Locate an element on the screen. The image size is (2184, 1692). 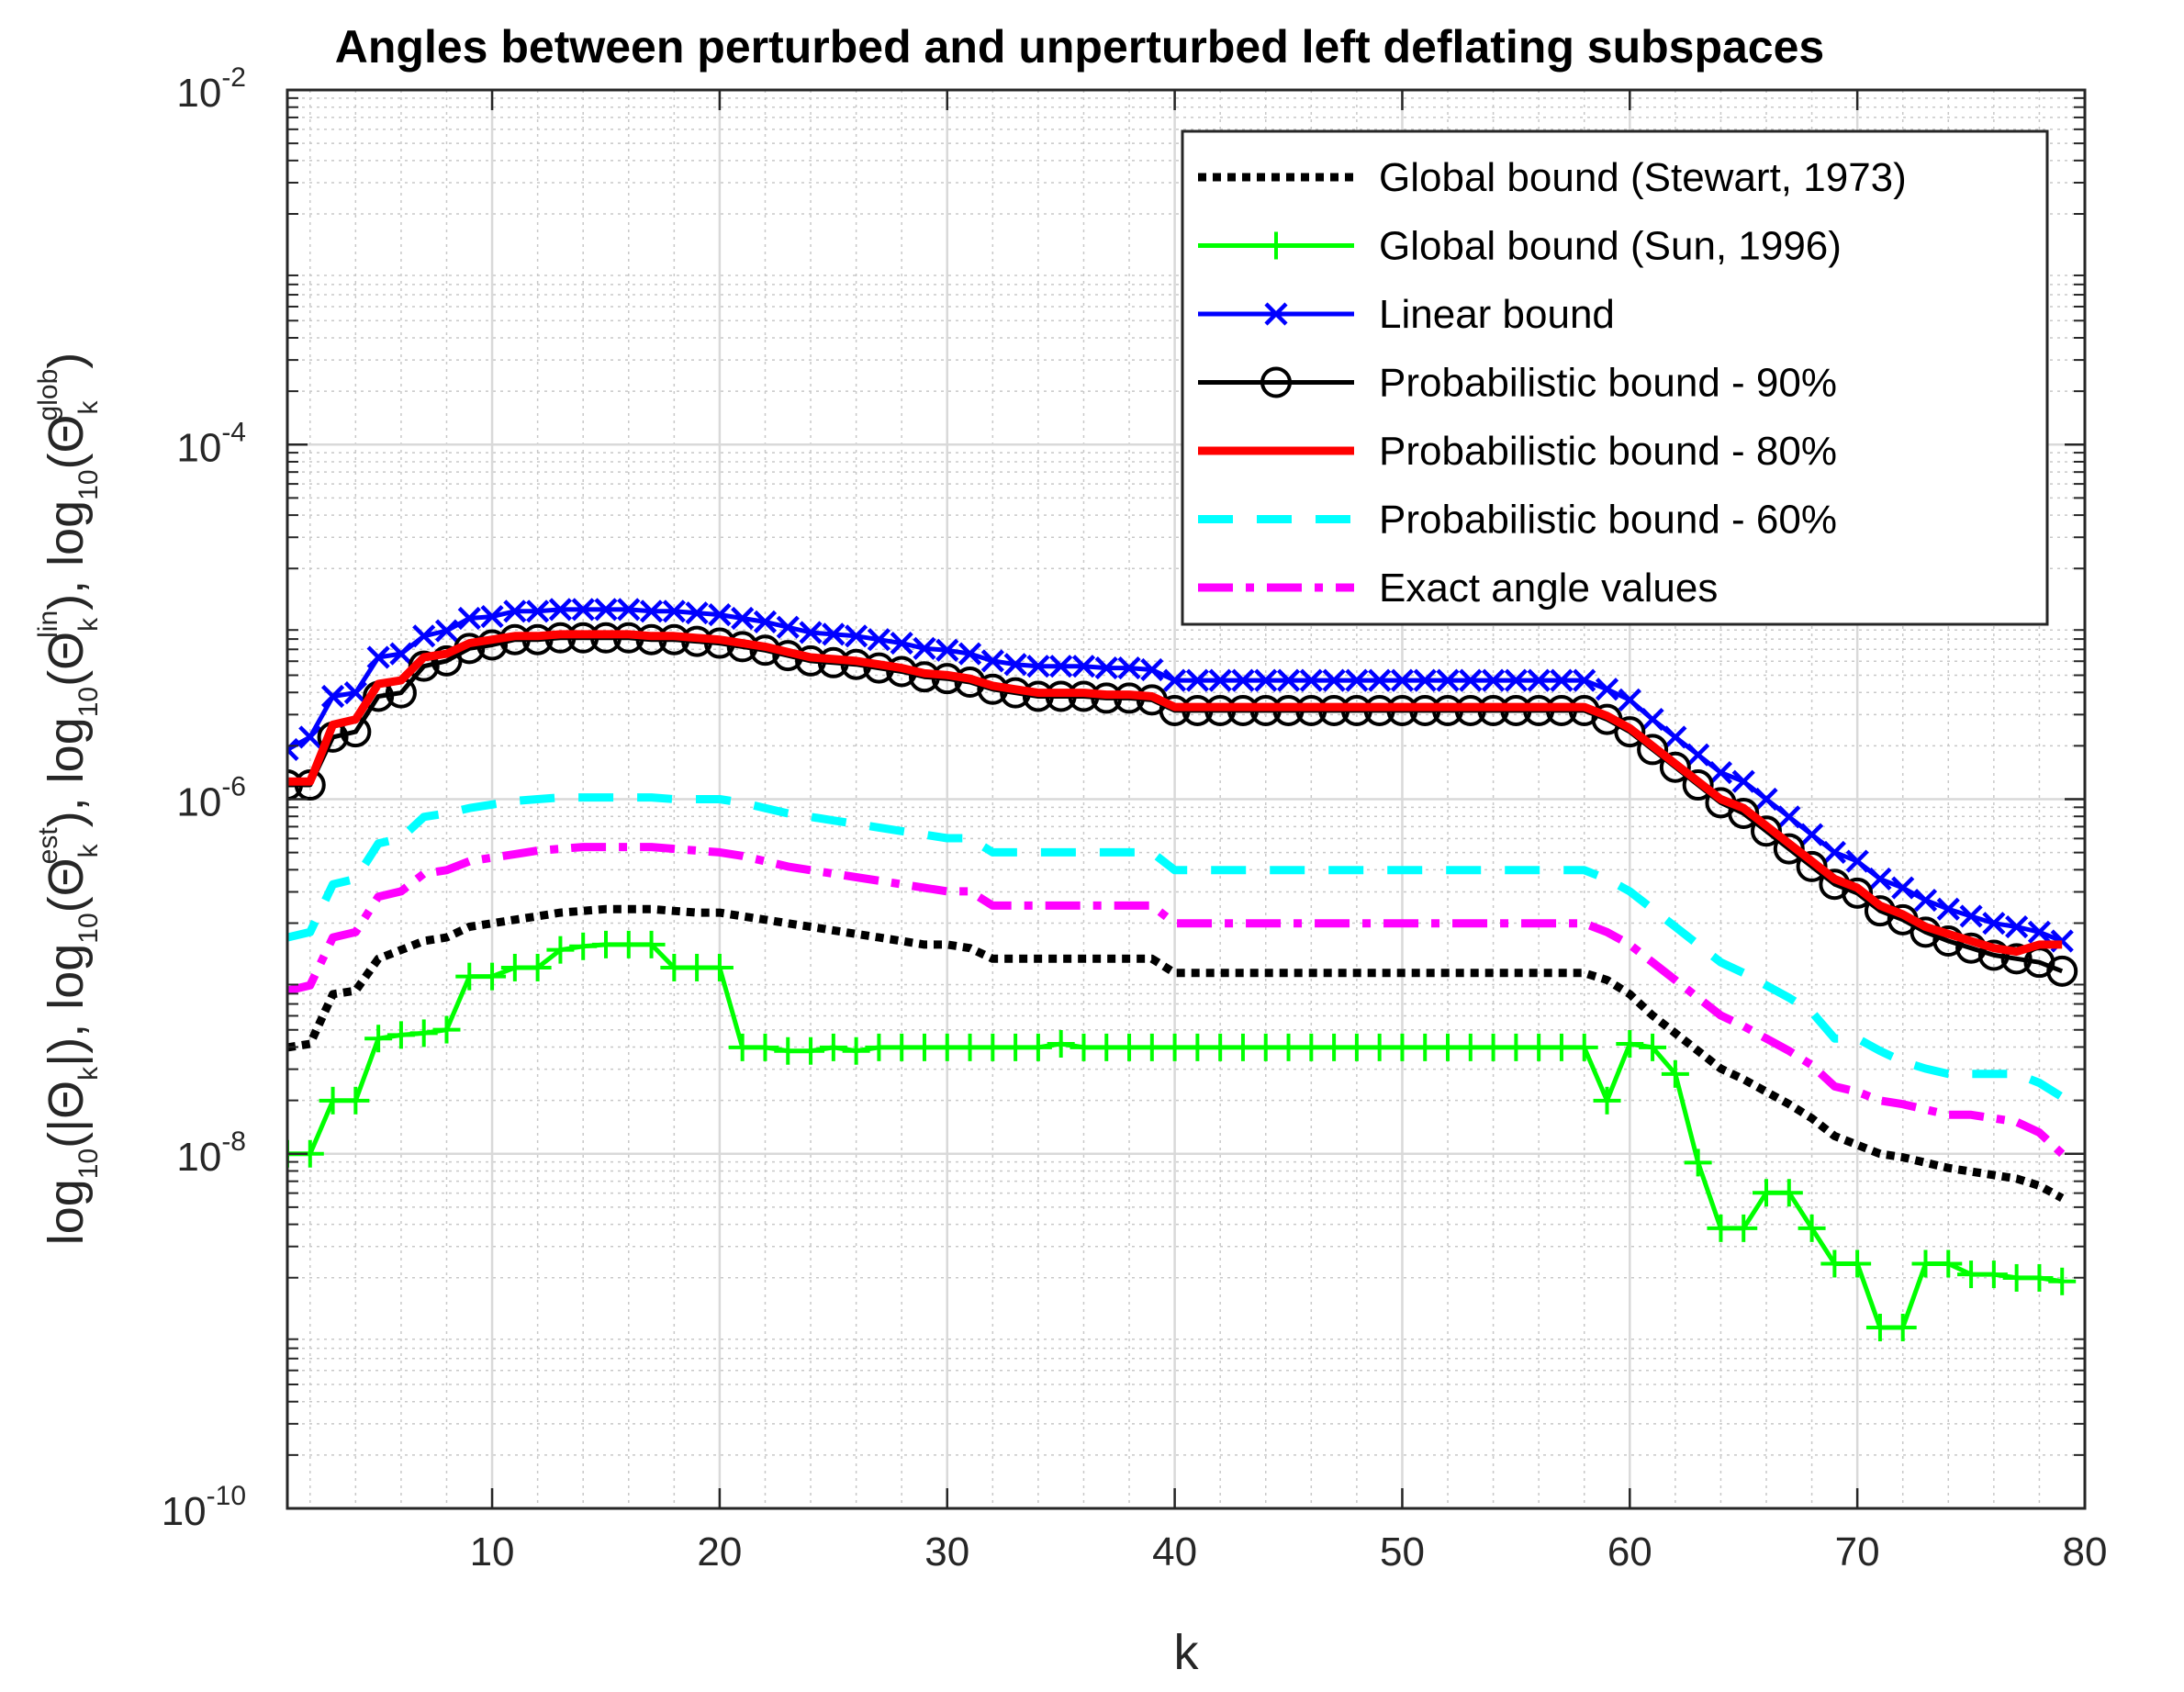
y-tick-exponent: -2 is located at coordinates (233, 77).